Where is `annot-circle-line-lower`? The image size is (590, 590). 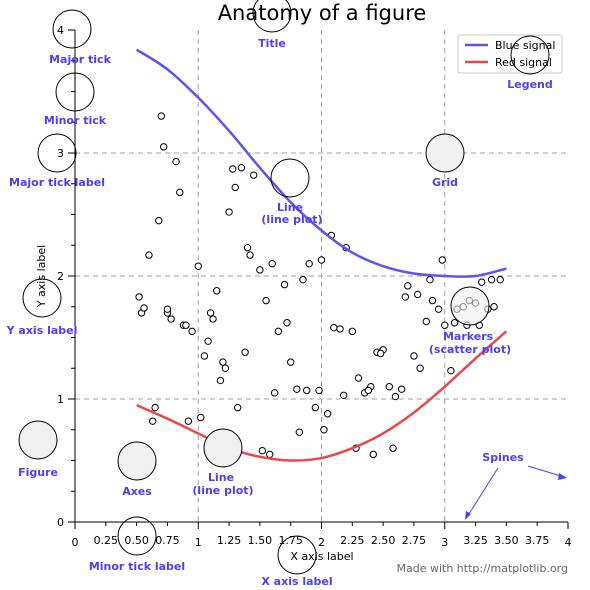 annot-circle-line-lower is located at coordinates (223, 448).